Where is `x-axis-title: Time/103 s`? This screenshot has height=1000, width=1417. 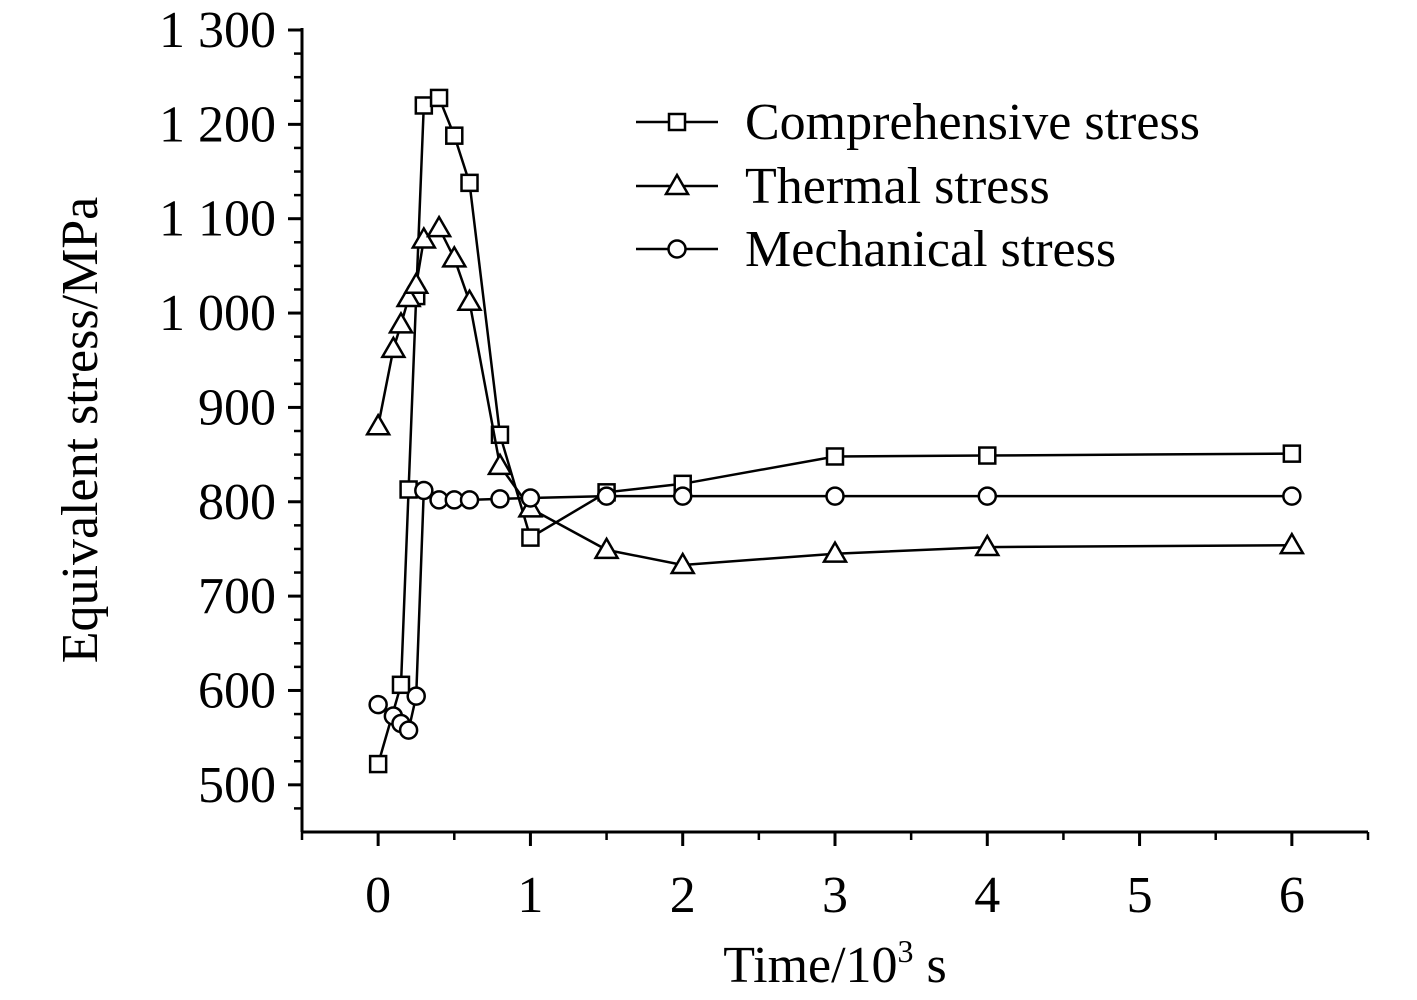 x-axis-title: Time/103 s is located at coordinates (835, 963).